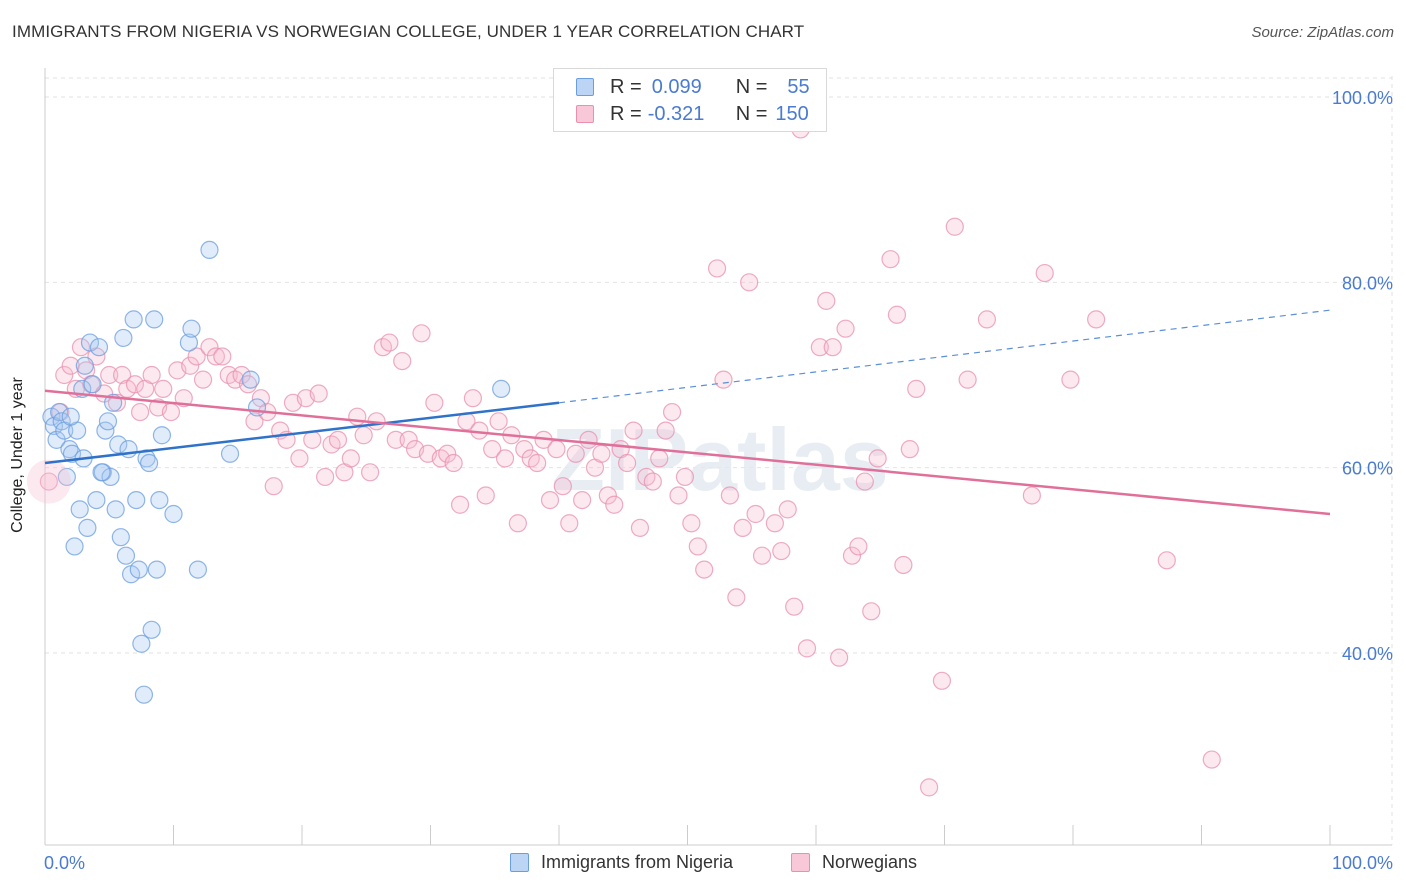 The height and width of the screenshot is (892, 1406). I want to click on x-tick-label: 0.0%, so click(64, 863).